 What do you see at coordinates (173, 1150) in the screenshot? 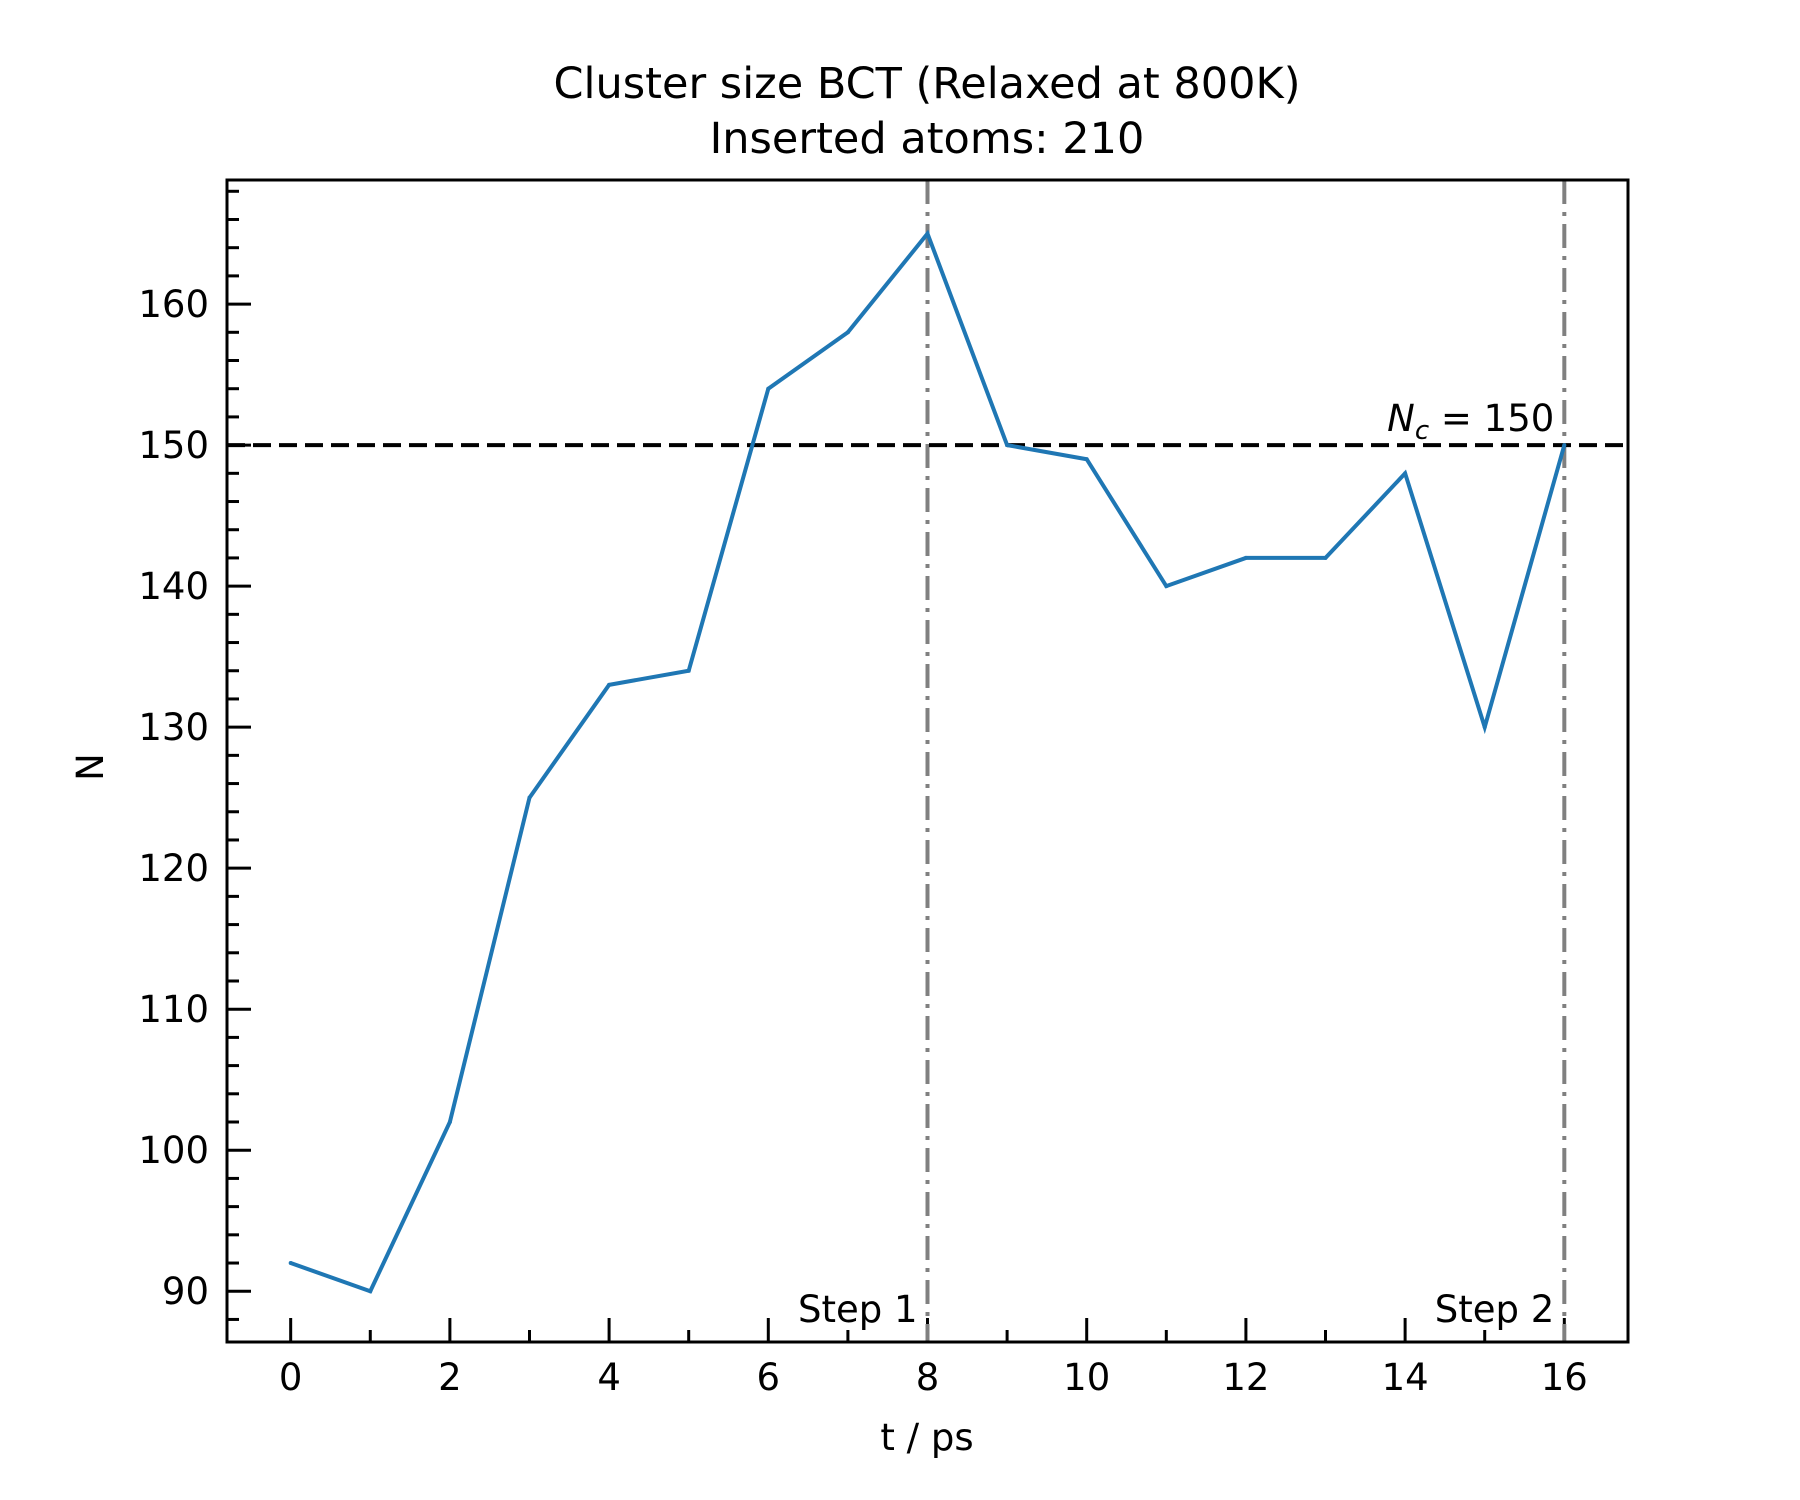
I see `y-tick-label: 100` at bounding box center [173, 1150].